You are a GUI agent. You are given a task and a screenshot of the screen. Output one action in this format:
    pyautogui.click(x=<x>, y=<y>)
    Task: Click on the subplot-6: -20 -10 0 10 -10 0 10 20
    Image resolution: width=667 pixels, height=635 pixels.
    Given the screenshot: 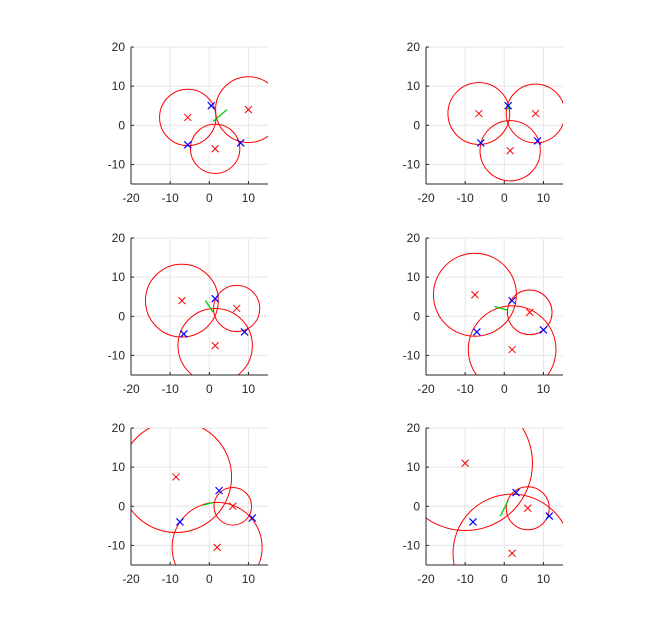 What is the action you would take?
    pyautogui.click(x=483, y=503)
    